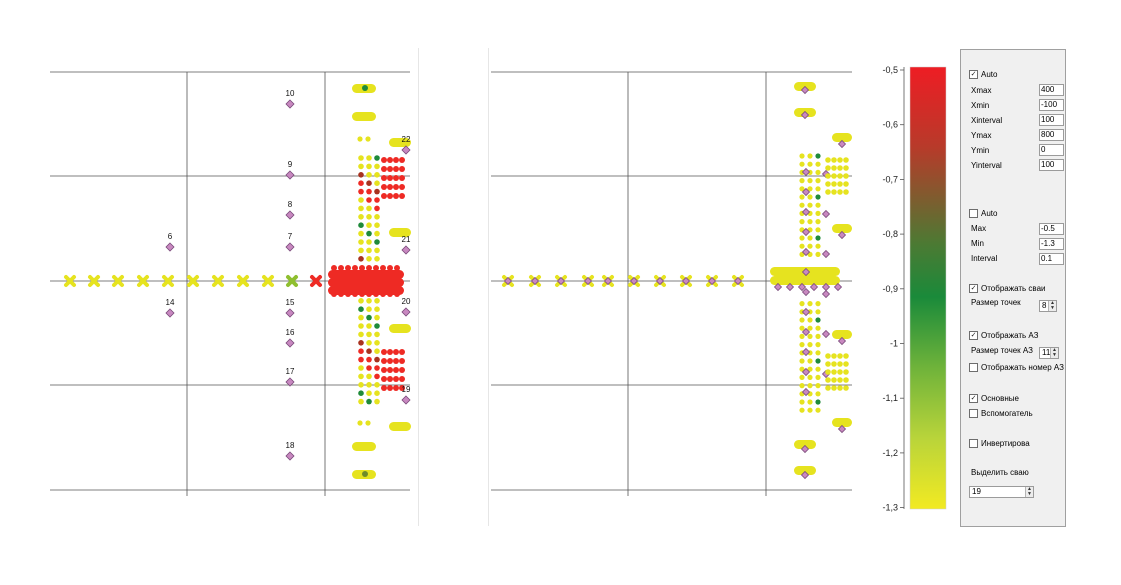  I want to click on show-piles-checkbox: ✓ Отображать сваи, so click(1007, 288).